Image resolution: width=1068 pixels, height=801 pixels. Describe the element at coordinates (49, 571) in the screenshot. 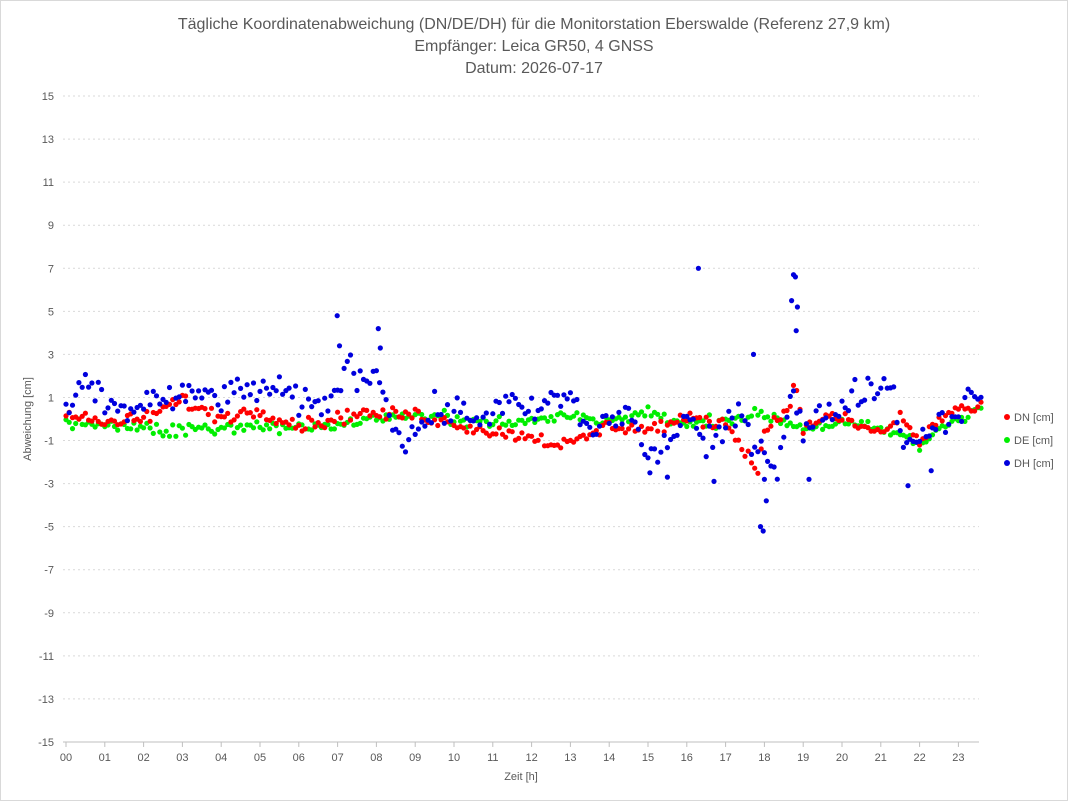

I see `y-tick-label: -7` at that location.